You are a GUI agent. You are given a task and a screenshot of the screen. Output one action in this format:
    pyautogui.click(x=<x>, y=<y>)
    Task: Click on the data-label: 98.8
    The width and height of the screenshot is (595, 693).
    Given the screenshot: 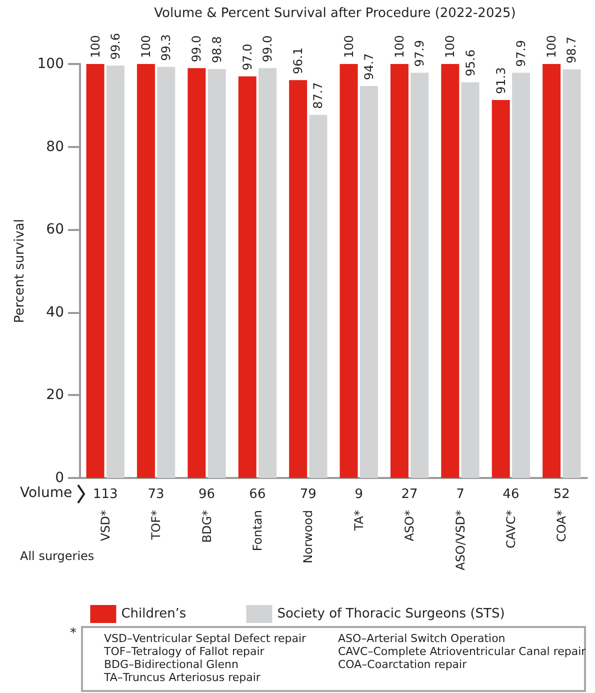 What is the action you would take?
    pyautogui.click(x=217, y=49)
    